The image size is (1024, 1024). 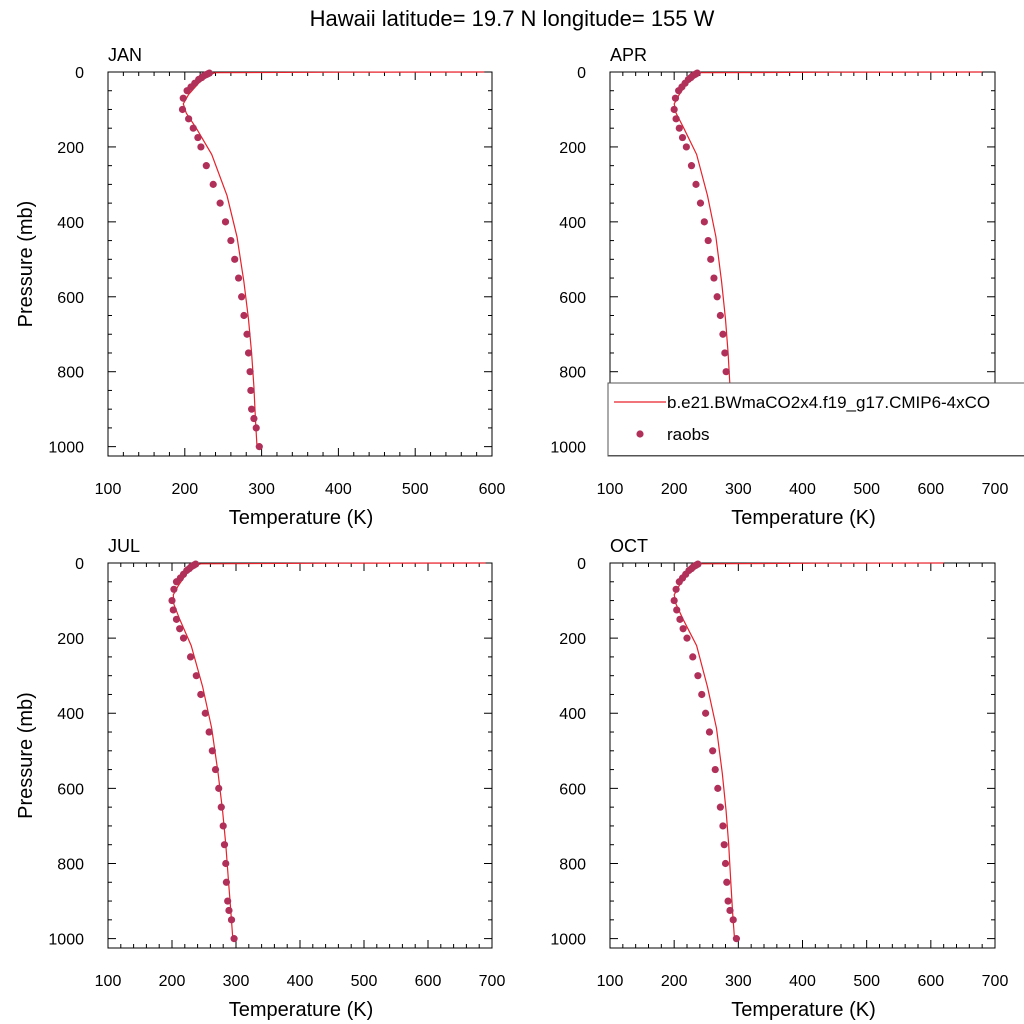 I want to click on y-tick-label: 600, so click(x=572, y=298).